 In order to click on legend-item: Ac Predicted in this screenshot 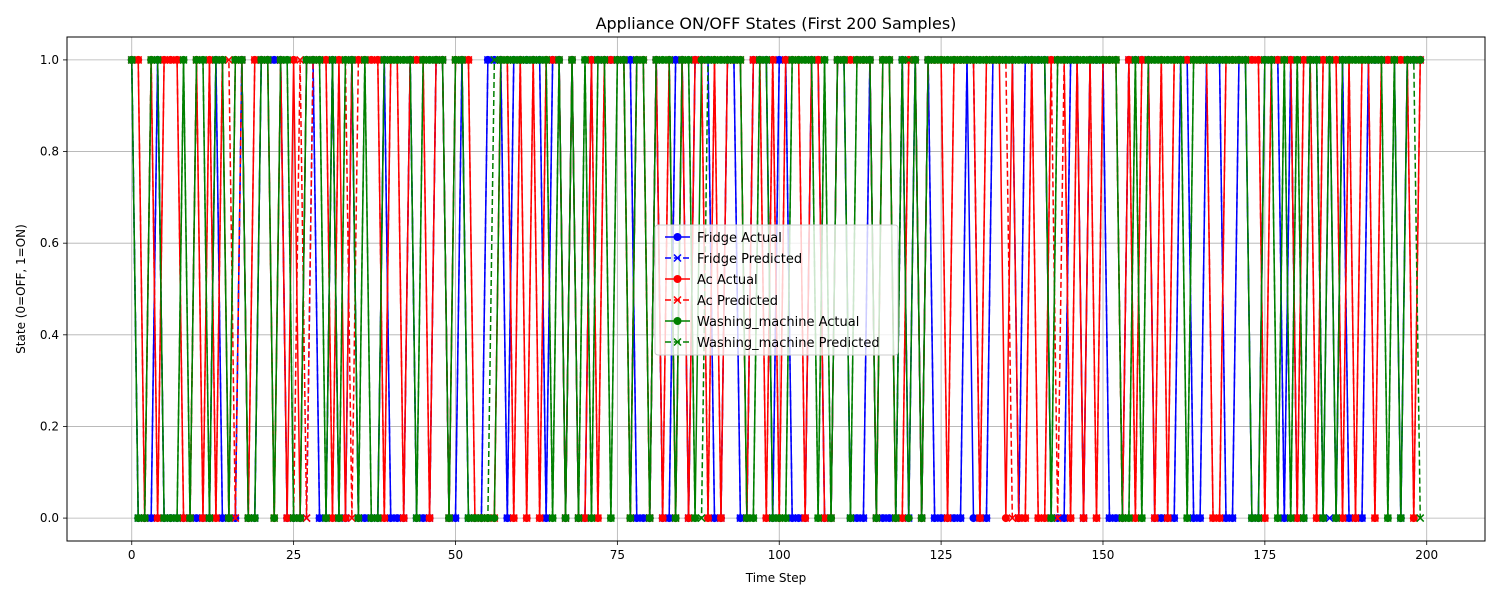, I will do `click(721, 301)`.